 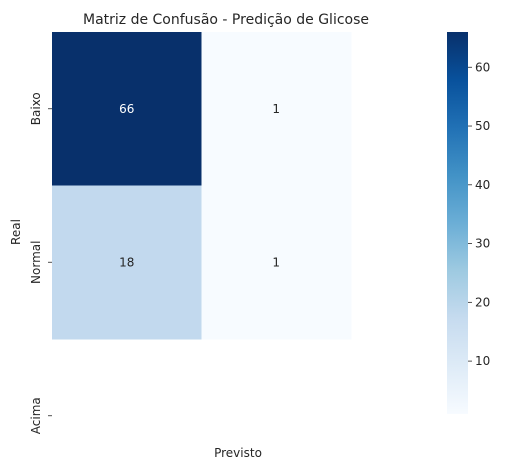 I want to click on heatmap-cell-label-1-0: 18, so click(x=126, y=262).